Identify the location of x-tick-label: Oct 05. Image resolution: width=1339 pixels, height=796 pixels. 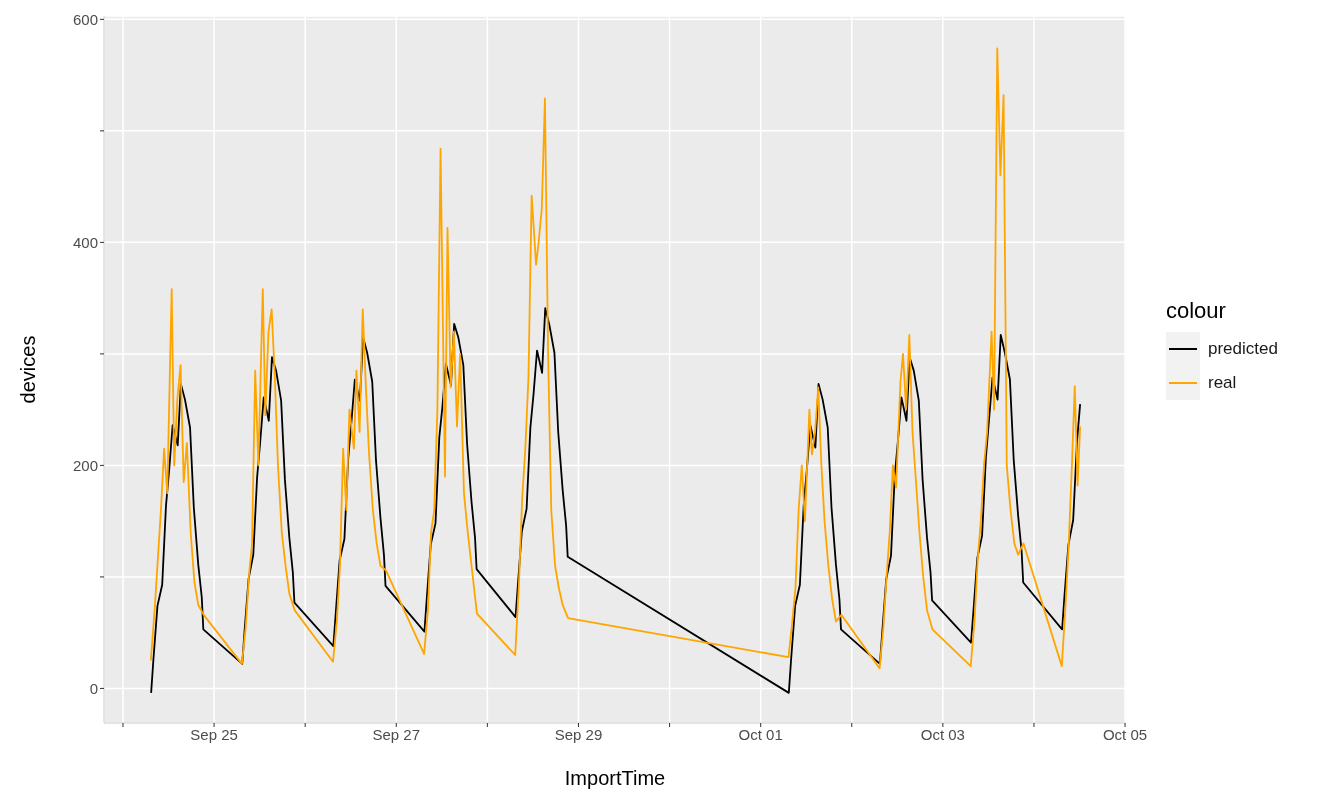
(1125, 734).